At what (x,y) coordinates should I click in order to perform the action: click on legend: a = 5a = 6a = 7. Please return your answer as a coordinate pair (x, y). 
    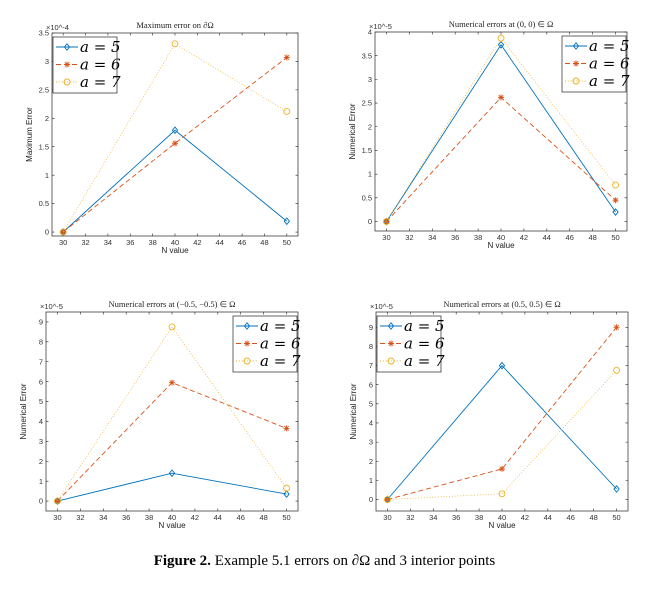
    Looking at the image, I should click on (86, 65).